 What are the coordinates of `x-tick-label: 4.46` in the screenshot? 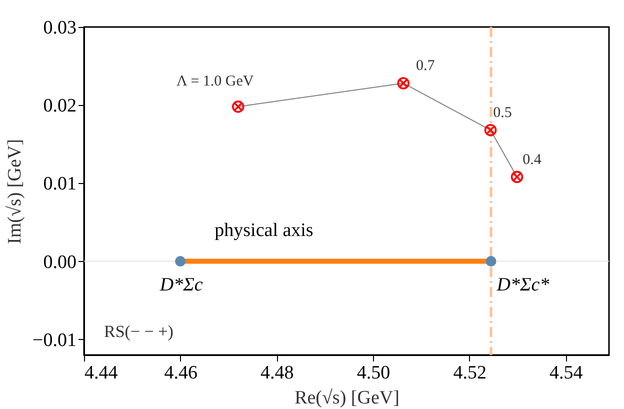 It's located at (181, 373).